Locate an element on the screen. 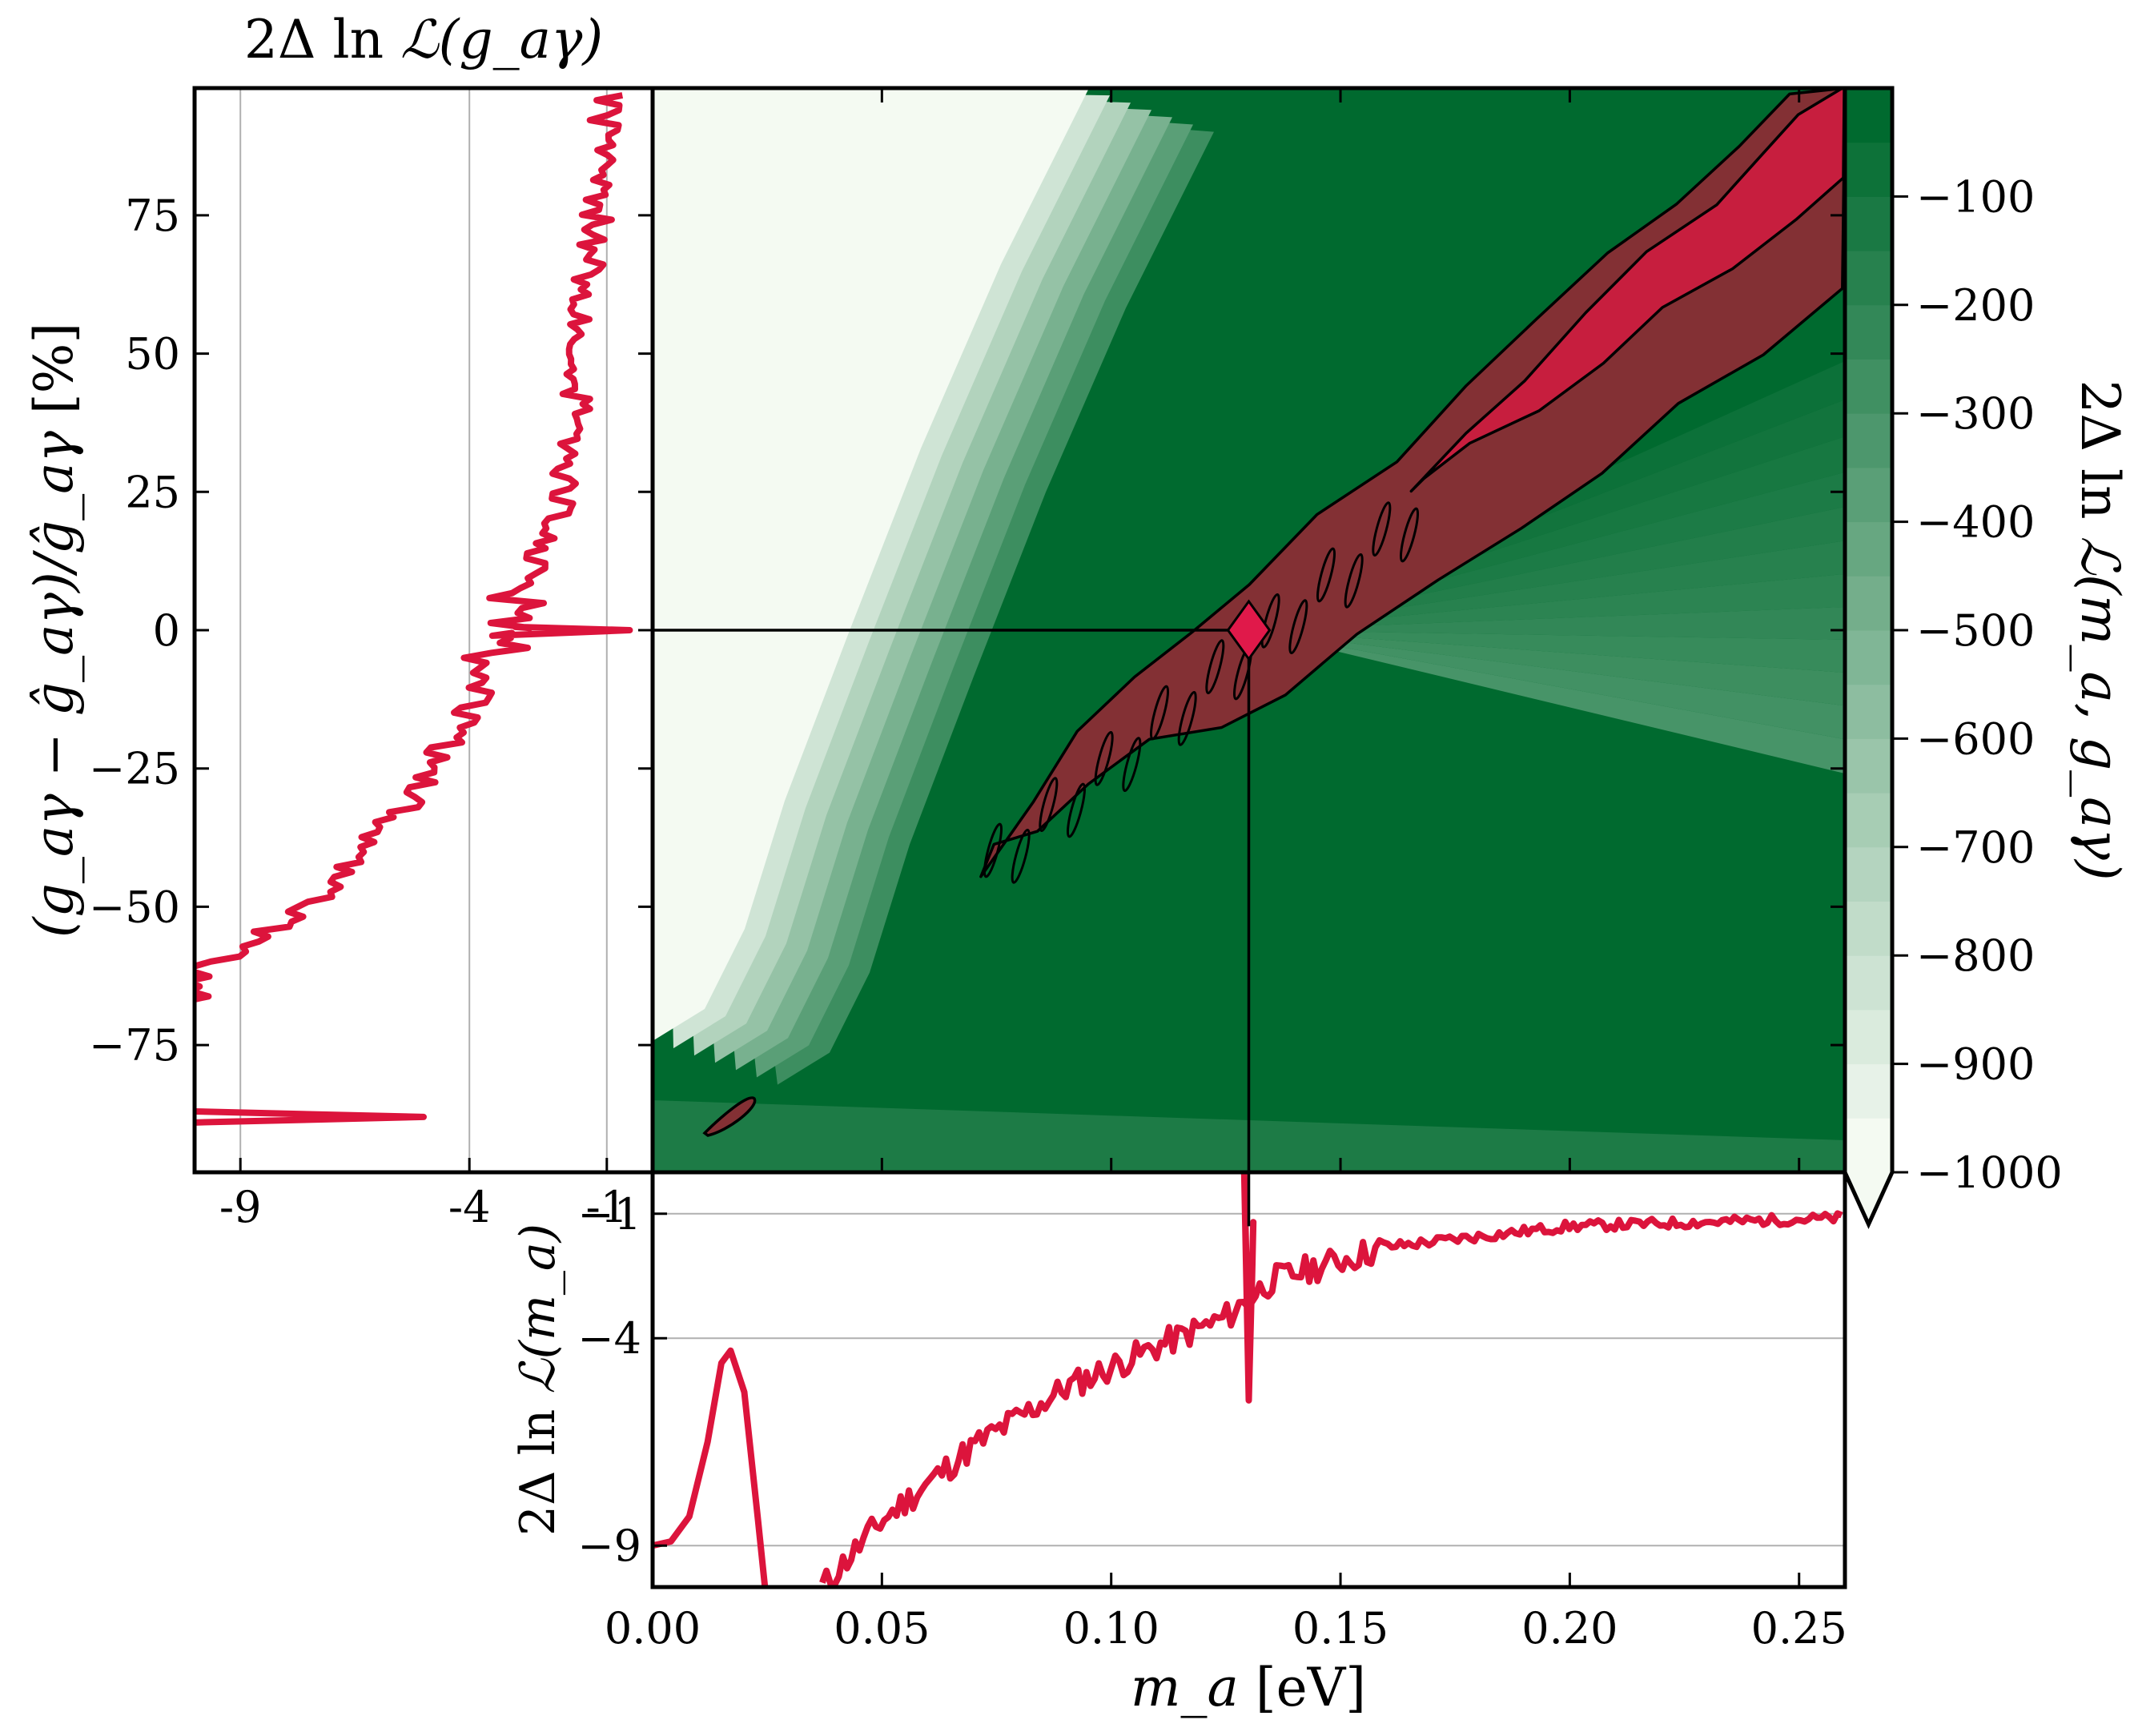  colorbar-bands is located at coordinates (1868, 656).